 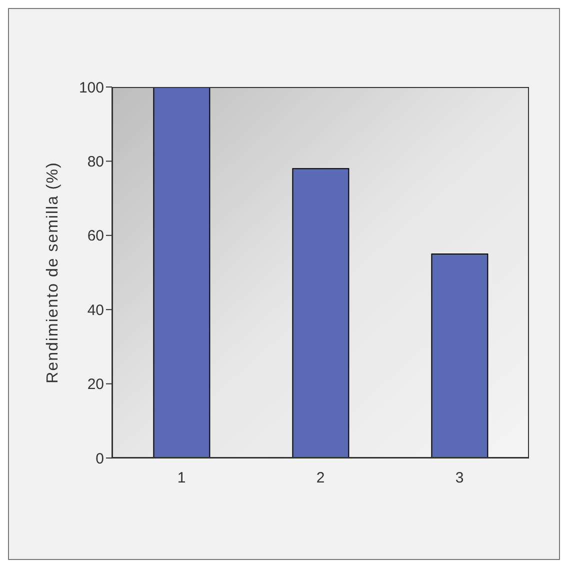 What do you see at coordinates (91, 87) in the screenshot?
I see `y-tick-label: 100` at bounding box center [91, 87].